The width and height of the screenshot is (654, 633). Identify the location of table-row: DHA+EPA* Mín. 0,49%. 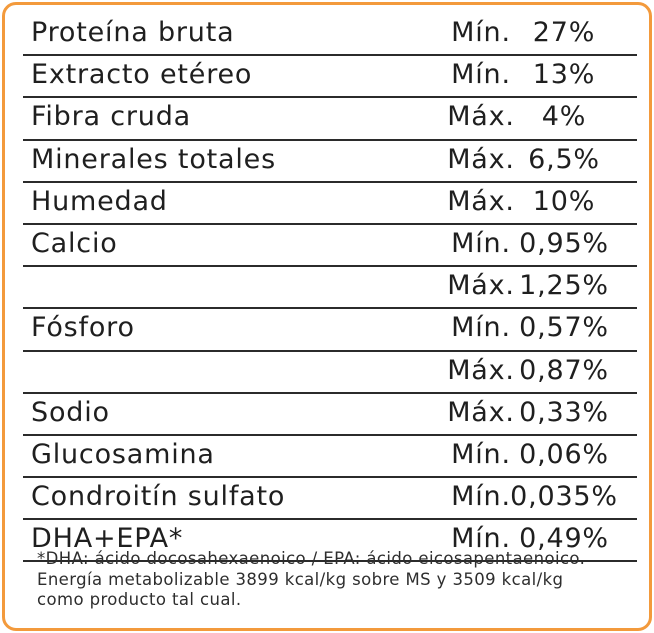
(330, 541).